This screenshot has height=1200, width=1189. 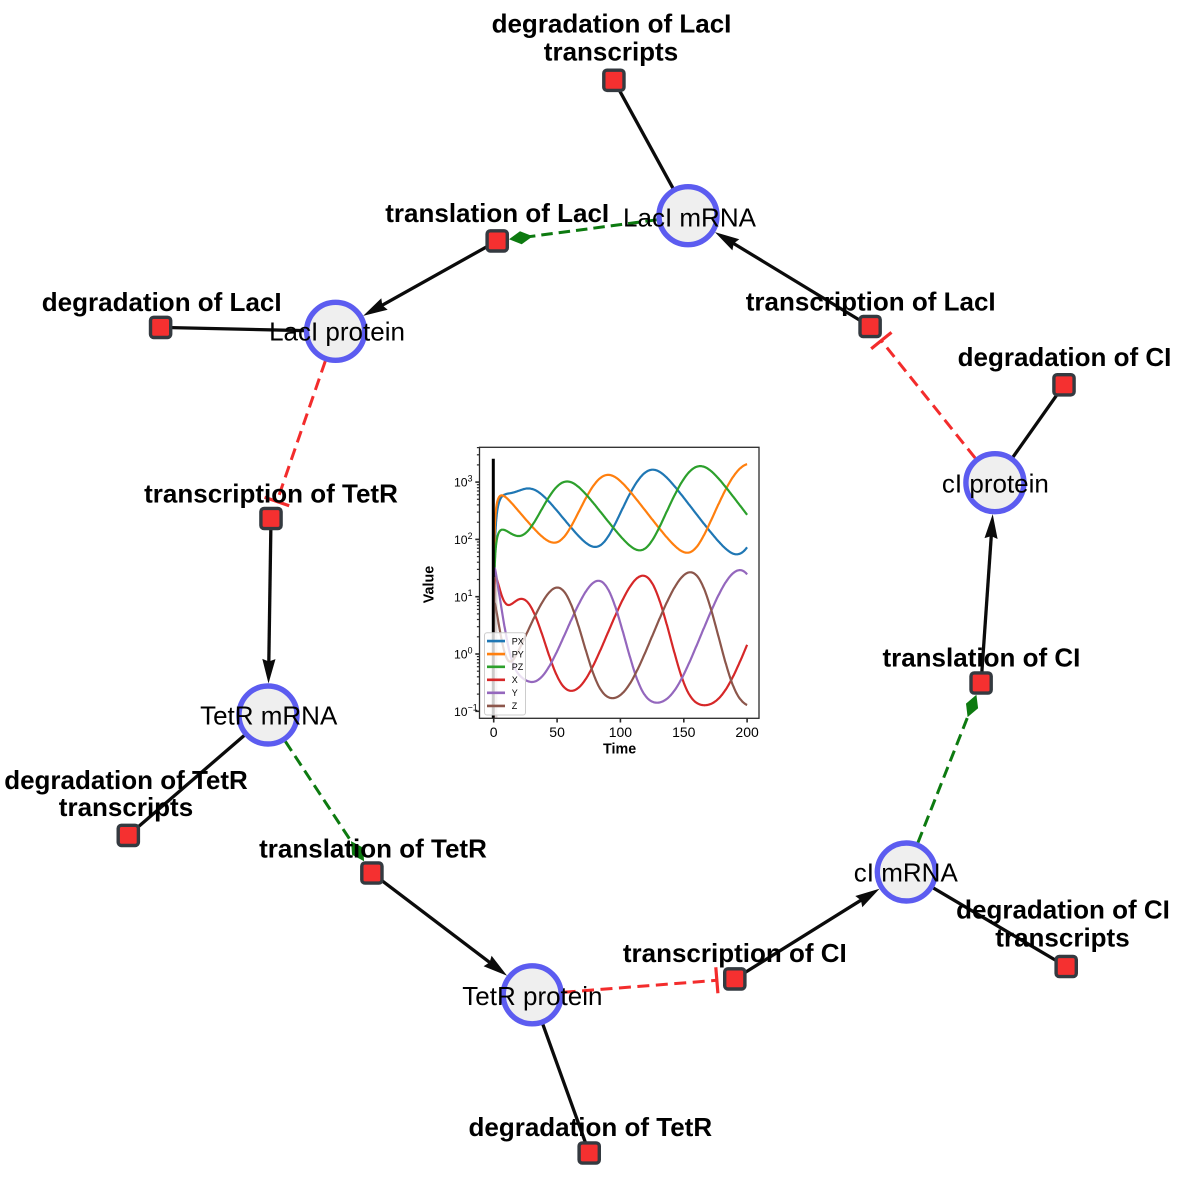 I want to click on svg-text: cI protein, so click(x=995, y=484).